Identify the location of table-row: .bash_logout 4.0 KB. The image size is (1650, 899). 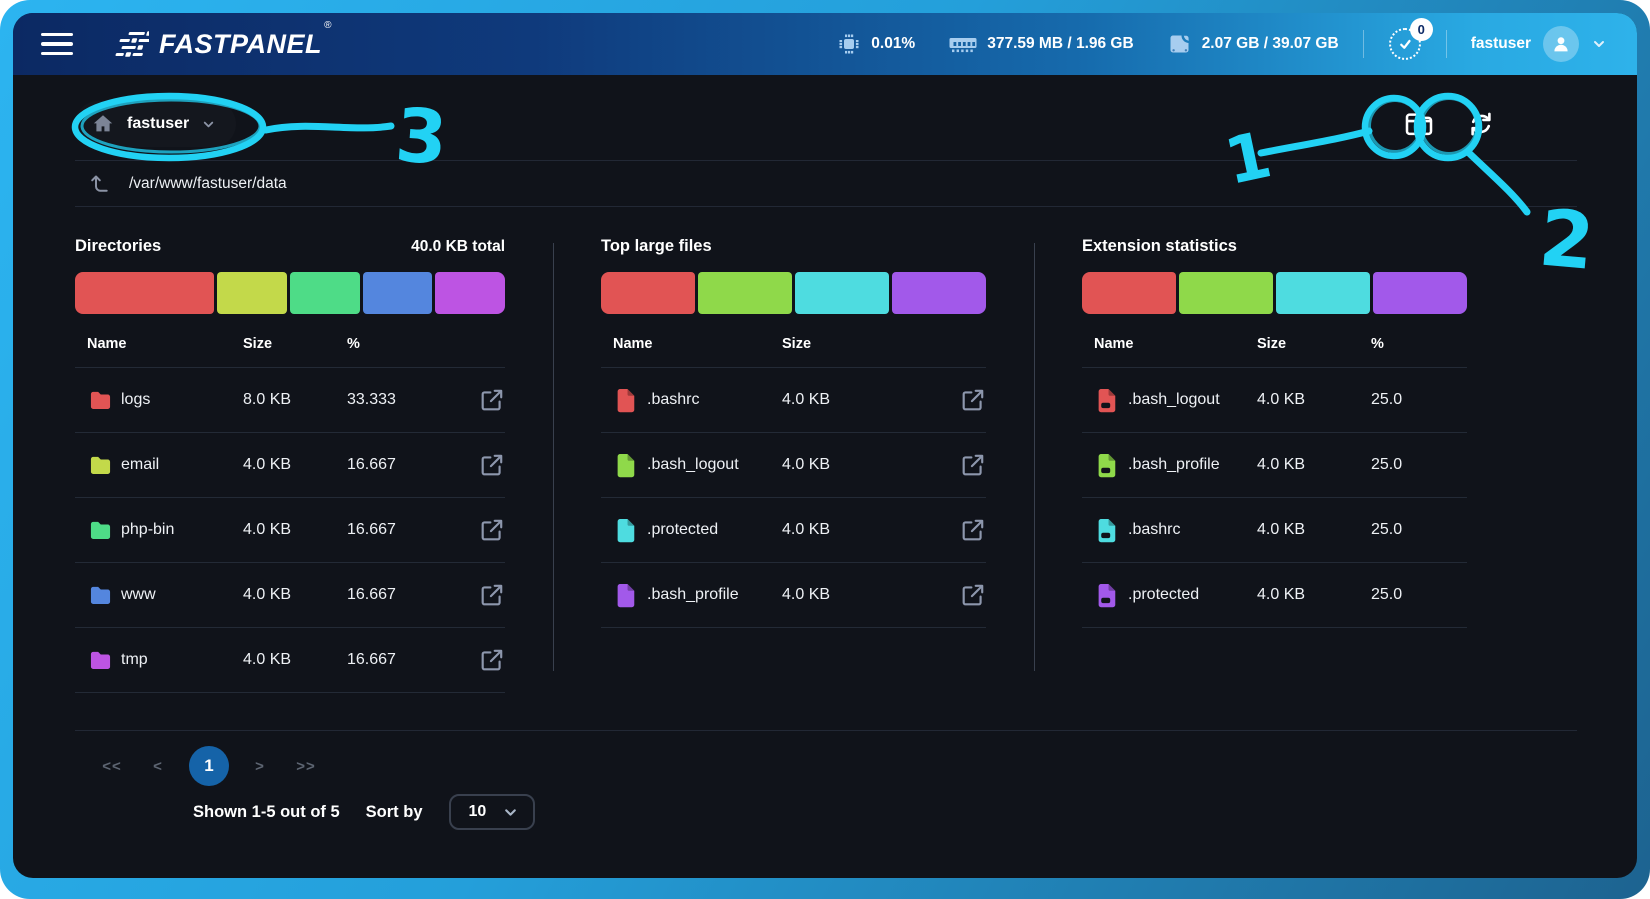
(793, 465).